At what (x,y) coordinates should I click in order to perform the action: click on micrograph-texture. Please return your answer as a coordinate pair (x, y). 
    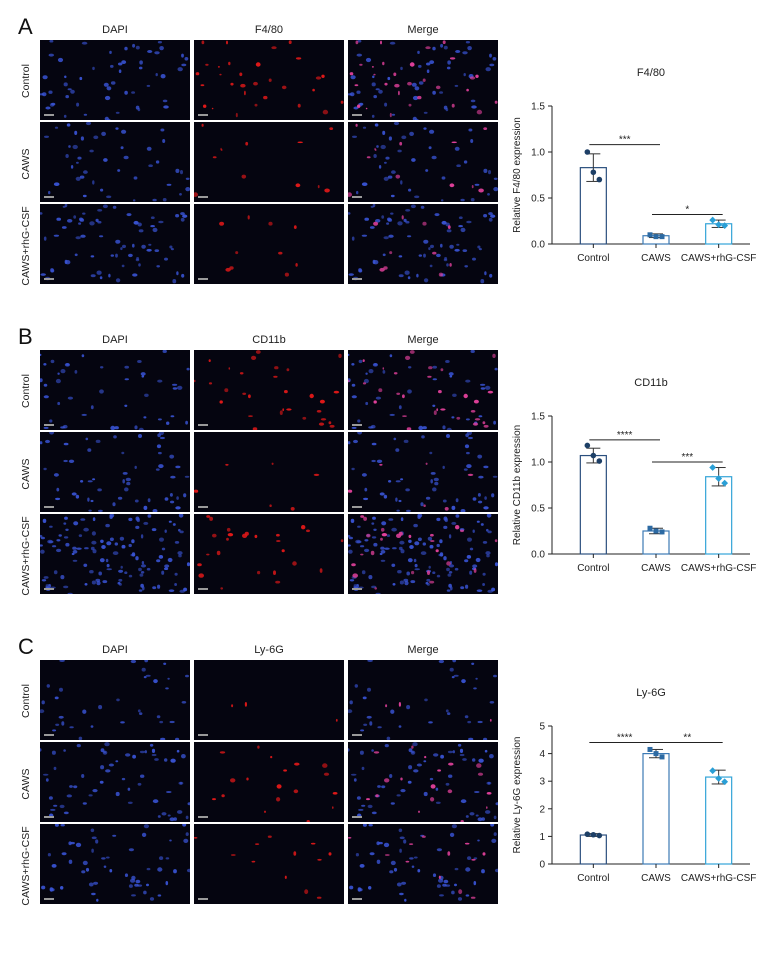
    Looking at the image, I should click on (423, 162).